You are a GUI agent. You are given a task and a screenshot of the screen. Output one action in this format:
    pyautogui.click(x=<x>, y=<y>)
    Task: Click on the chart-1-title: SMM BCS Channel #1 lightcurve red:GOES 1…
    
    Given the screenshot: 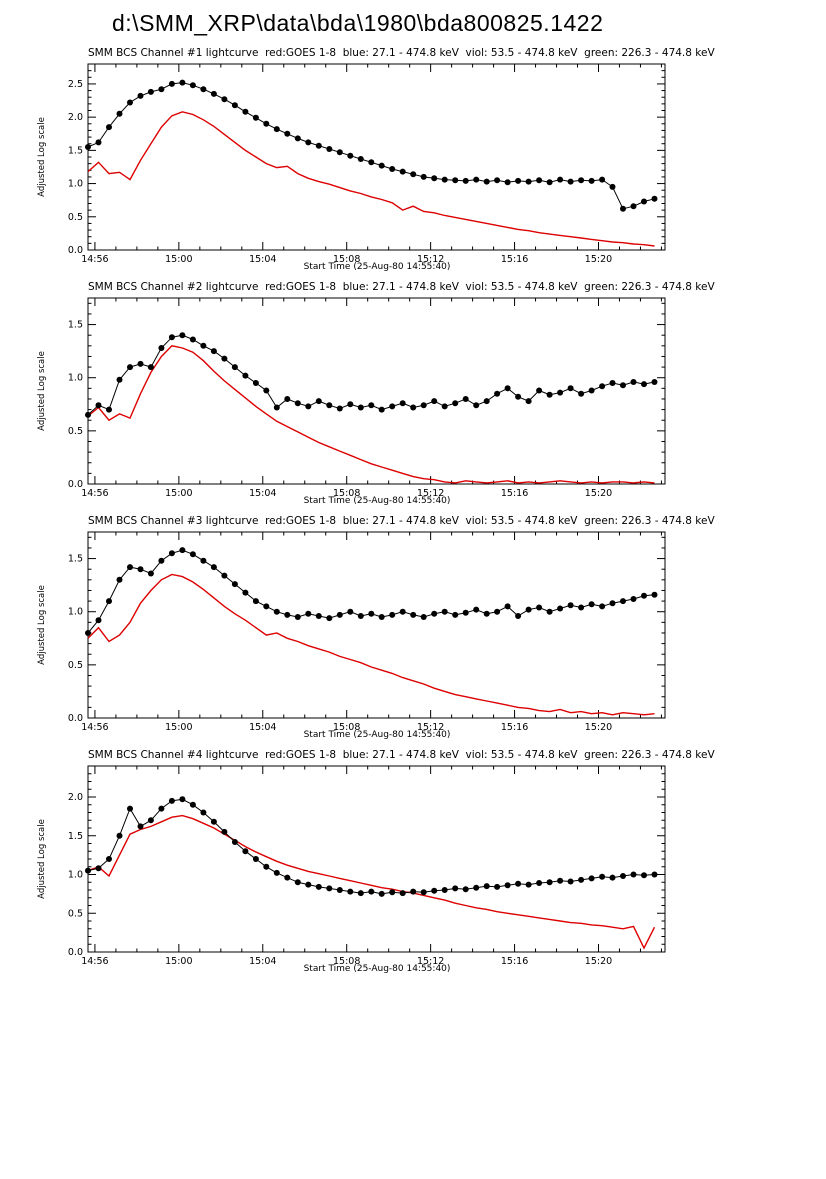 What is the action you would take?
    pyautogui.click(x=401, y=53)
    